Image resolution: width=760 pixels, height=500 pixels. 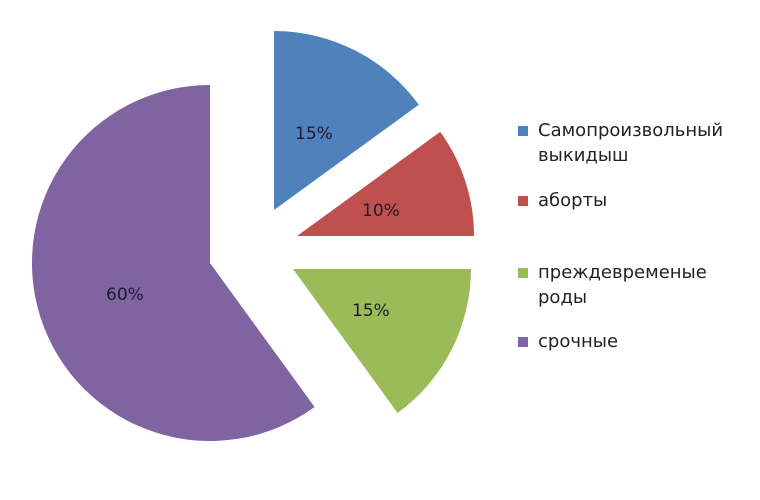 I want to click on legend-swatch-red, so click(x=523, y=201).